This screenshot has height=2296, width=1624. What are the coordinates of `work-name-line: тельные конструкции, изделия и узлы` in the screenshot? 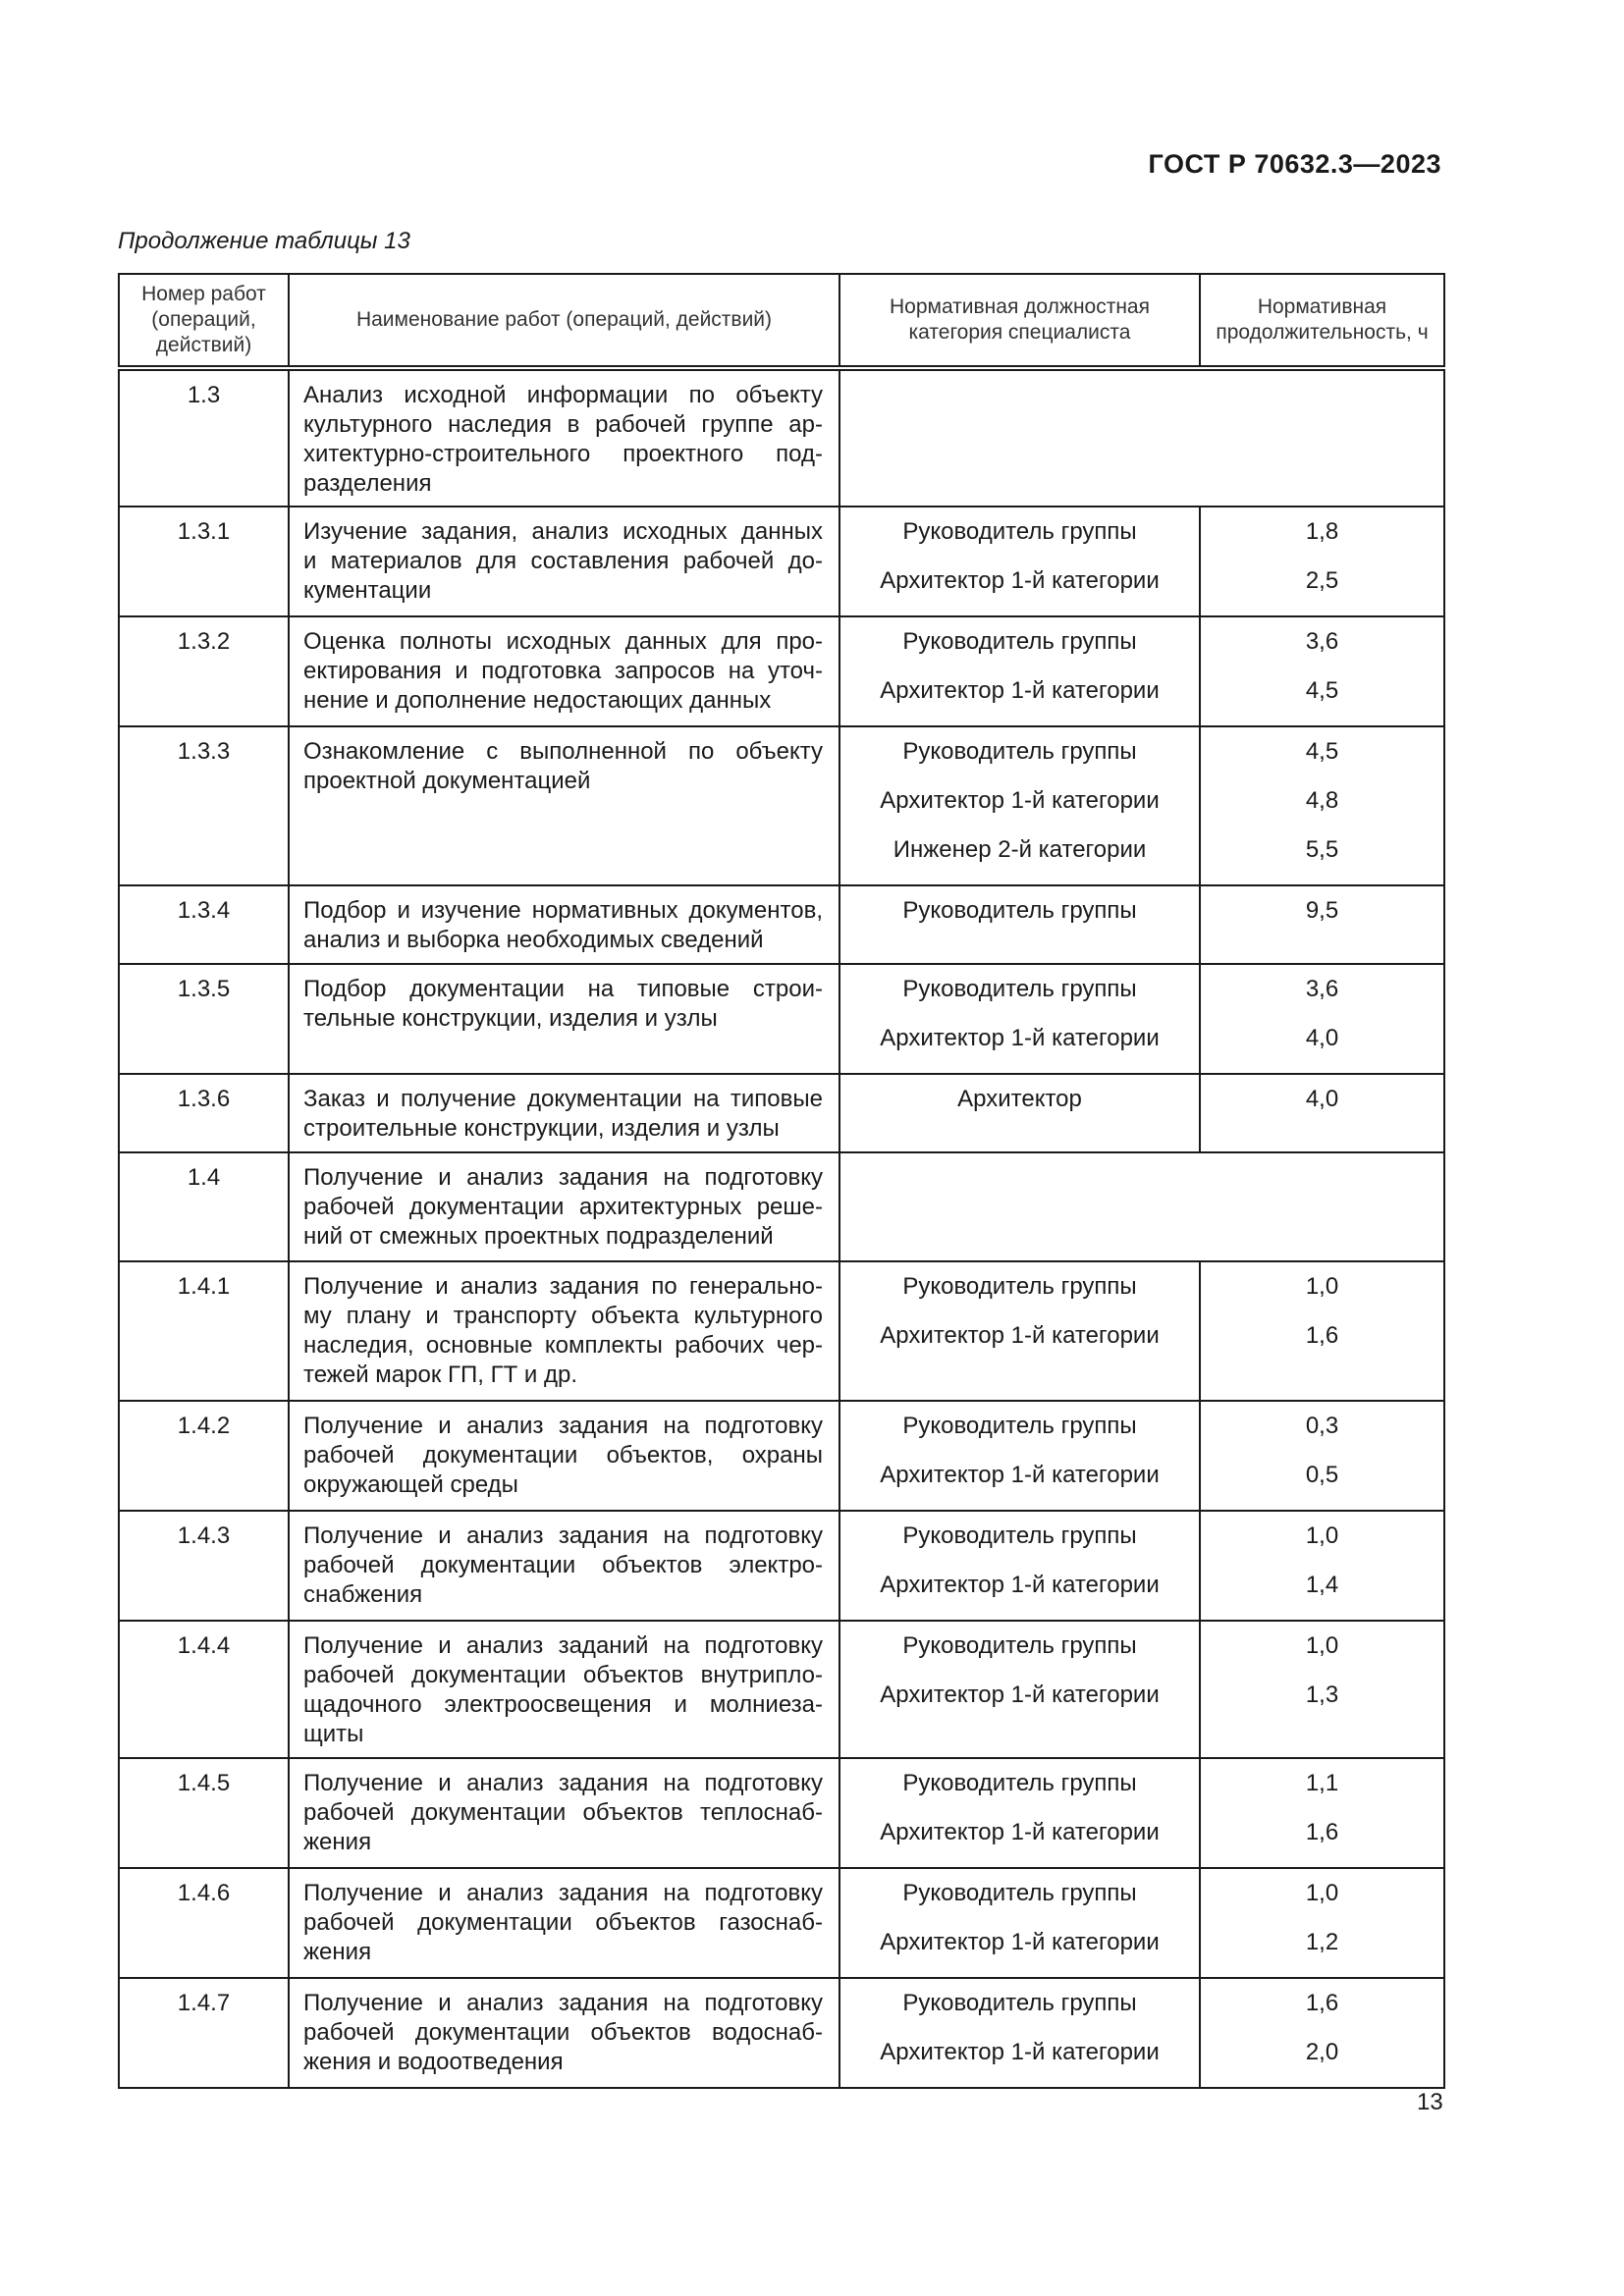 It's located at (510, 1018).